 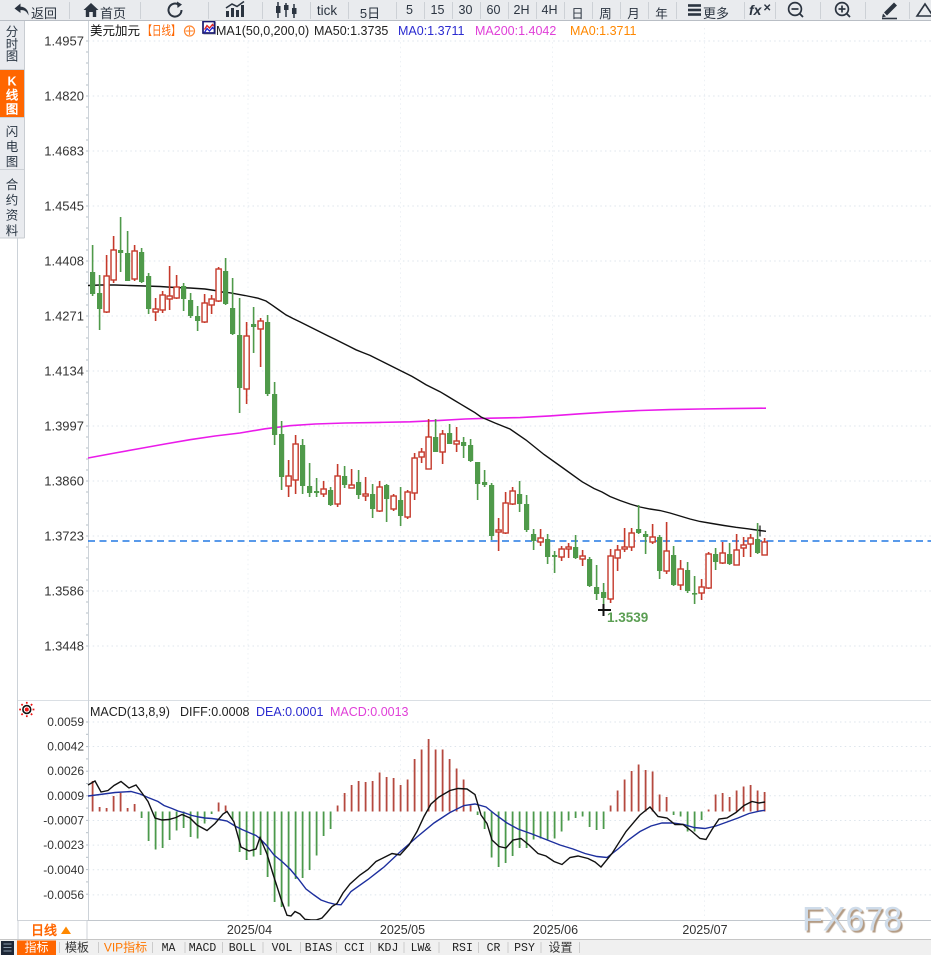 I want to click on svg-text: LW&, so click(x=421, y=948).